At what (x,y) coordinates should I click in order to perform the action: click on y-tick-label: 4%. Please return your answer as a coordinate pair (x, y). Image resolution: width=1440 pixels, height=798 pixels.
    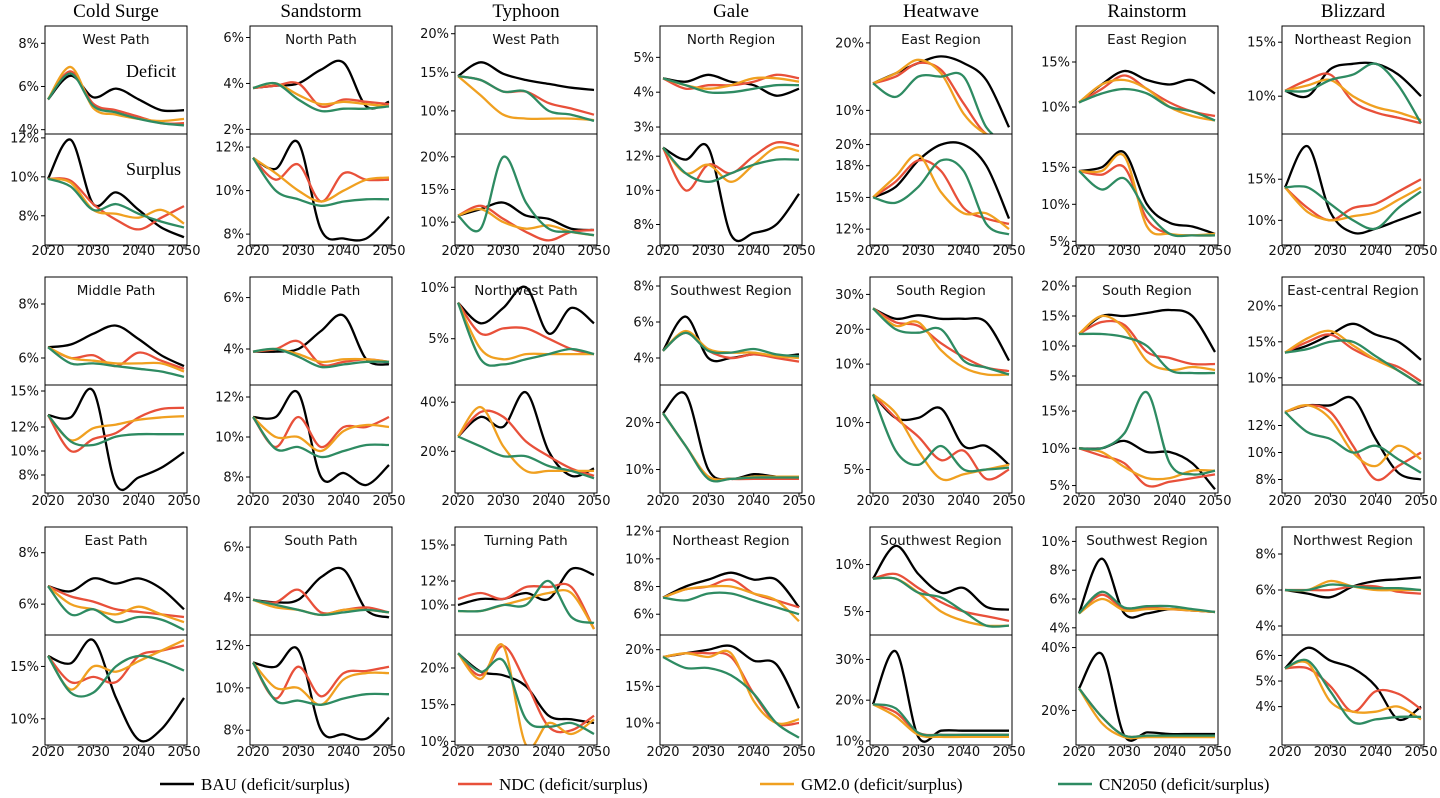
    Looking at the image, I should click on (233, 84).